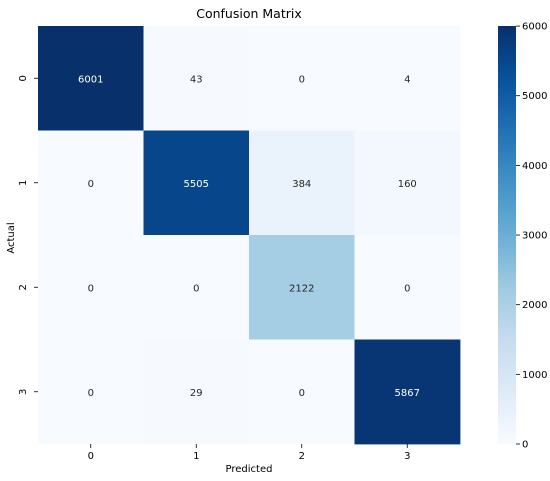  Describe the element at coordinates (525, 445) in the screenshot. I see `colorbar-tick-label: 0` at that location.